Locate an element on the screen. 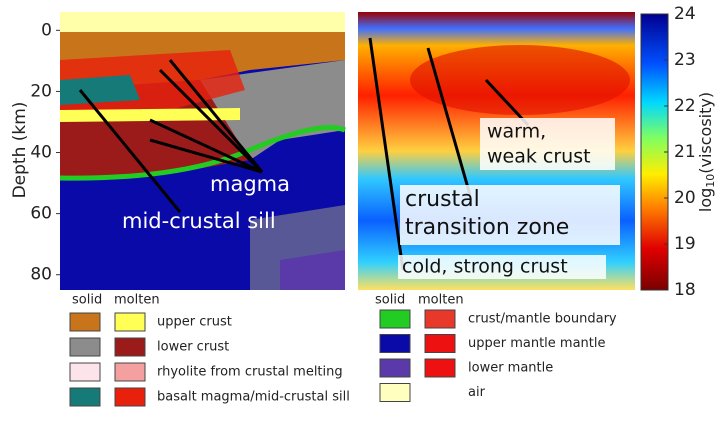 The image size is (720, 421). colorbar-tick-label: 20 is located at coordinates (685, 198).